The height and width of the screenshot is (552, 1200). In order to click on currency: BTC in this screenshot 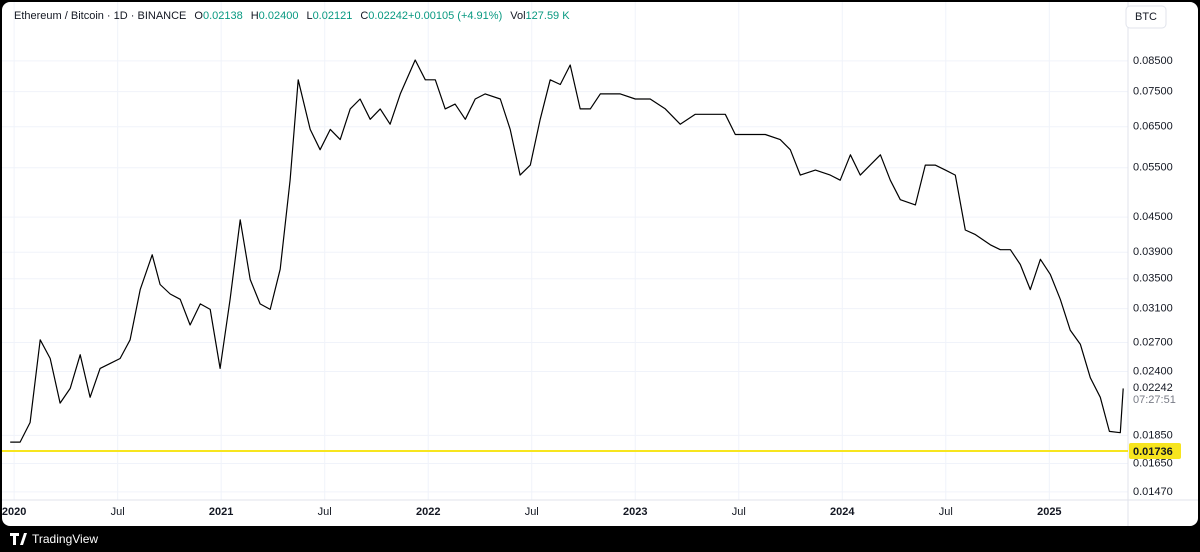, I will do `click(1146, 17)`.